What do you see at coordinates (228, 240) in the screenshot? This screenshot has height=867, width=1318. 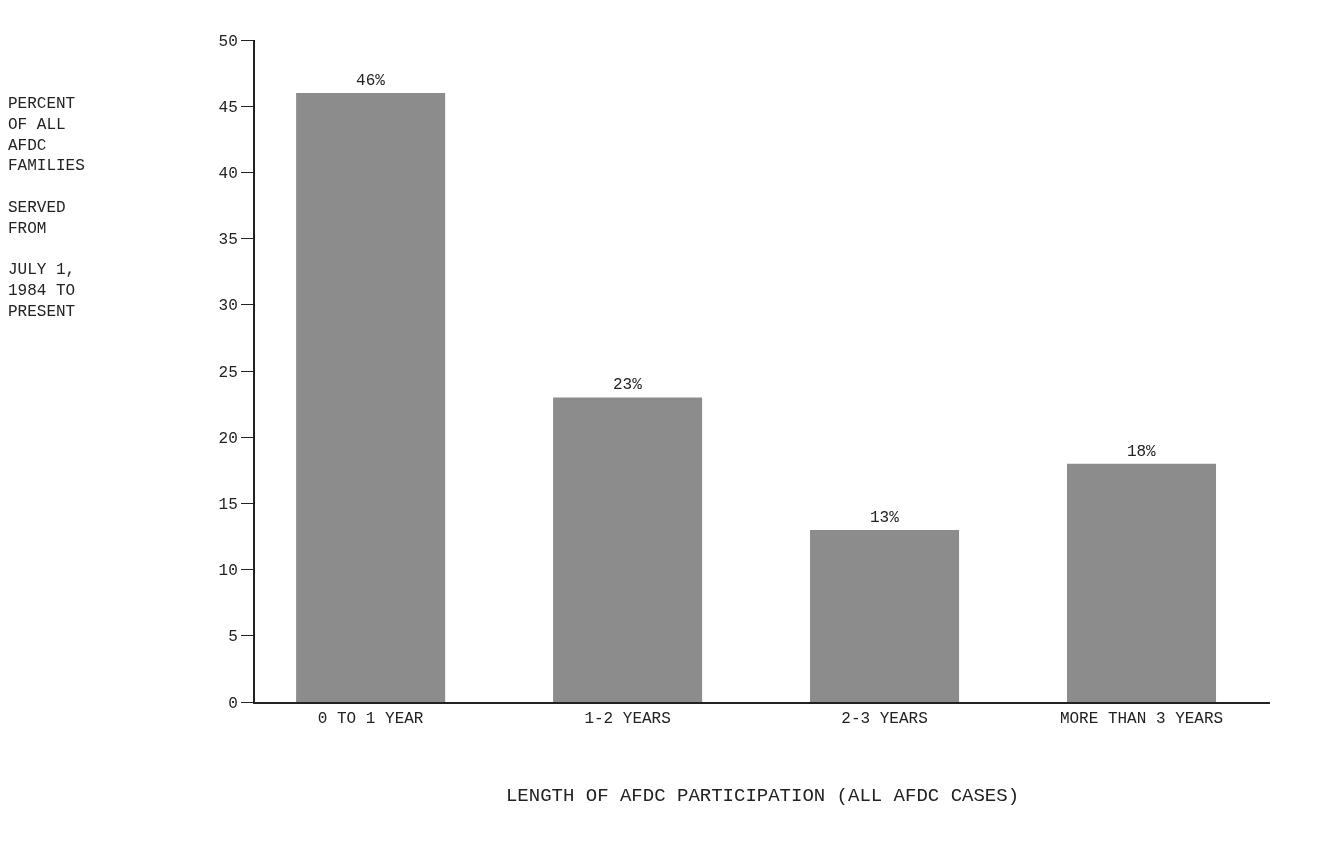 I see `y-tick-label: 35` at bounding box center [228, 240].